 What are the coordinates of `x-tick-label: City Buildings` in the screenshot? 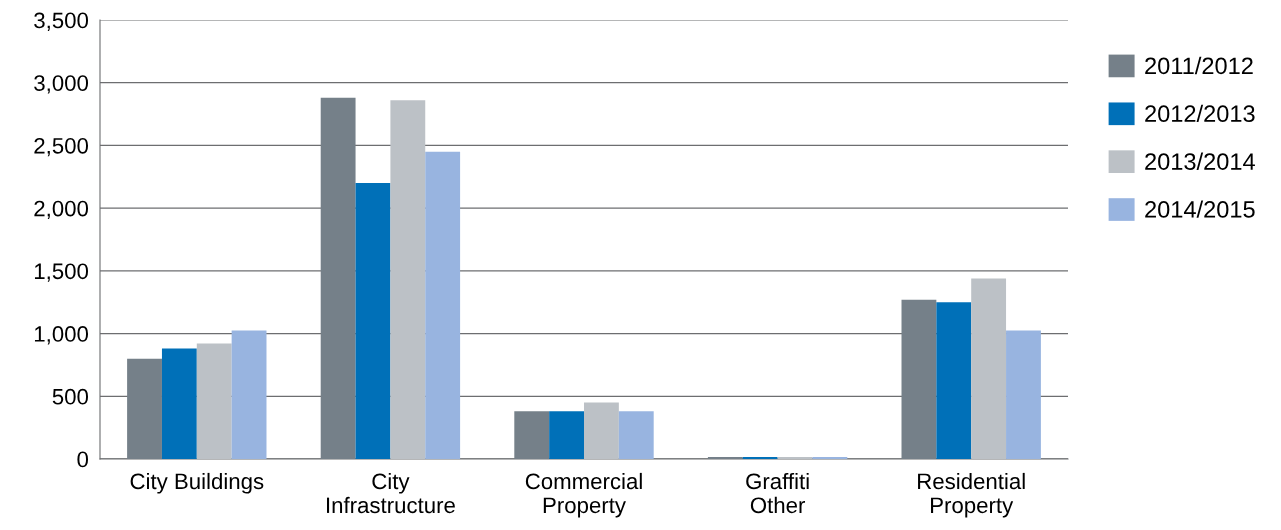 It's located at (197, 483).